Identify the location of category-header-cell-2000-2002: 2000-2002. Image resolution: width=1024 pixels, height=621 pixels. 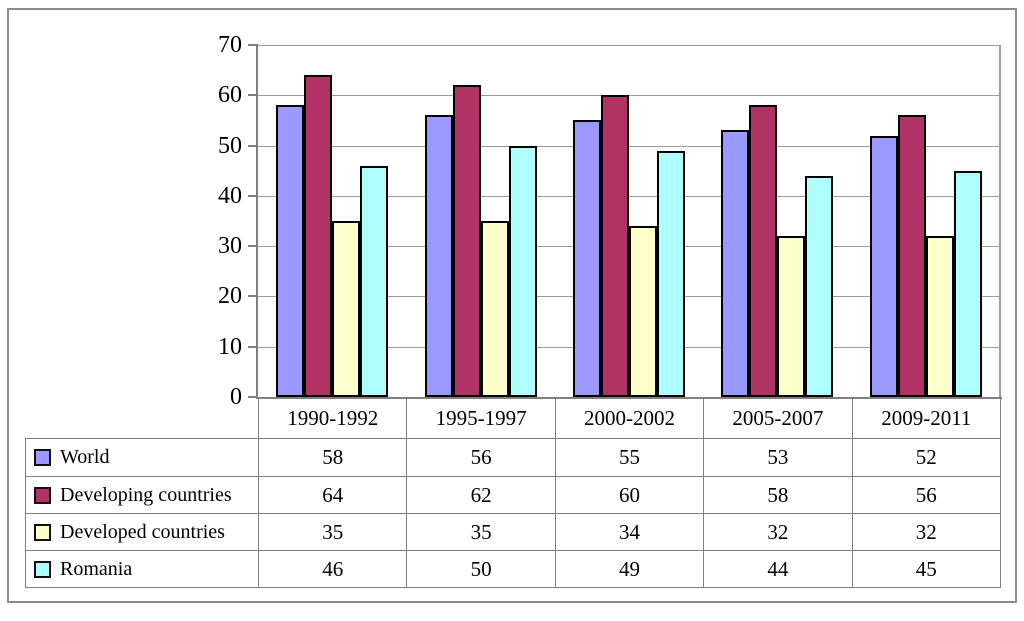
(630, 418).